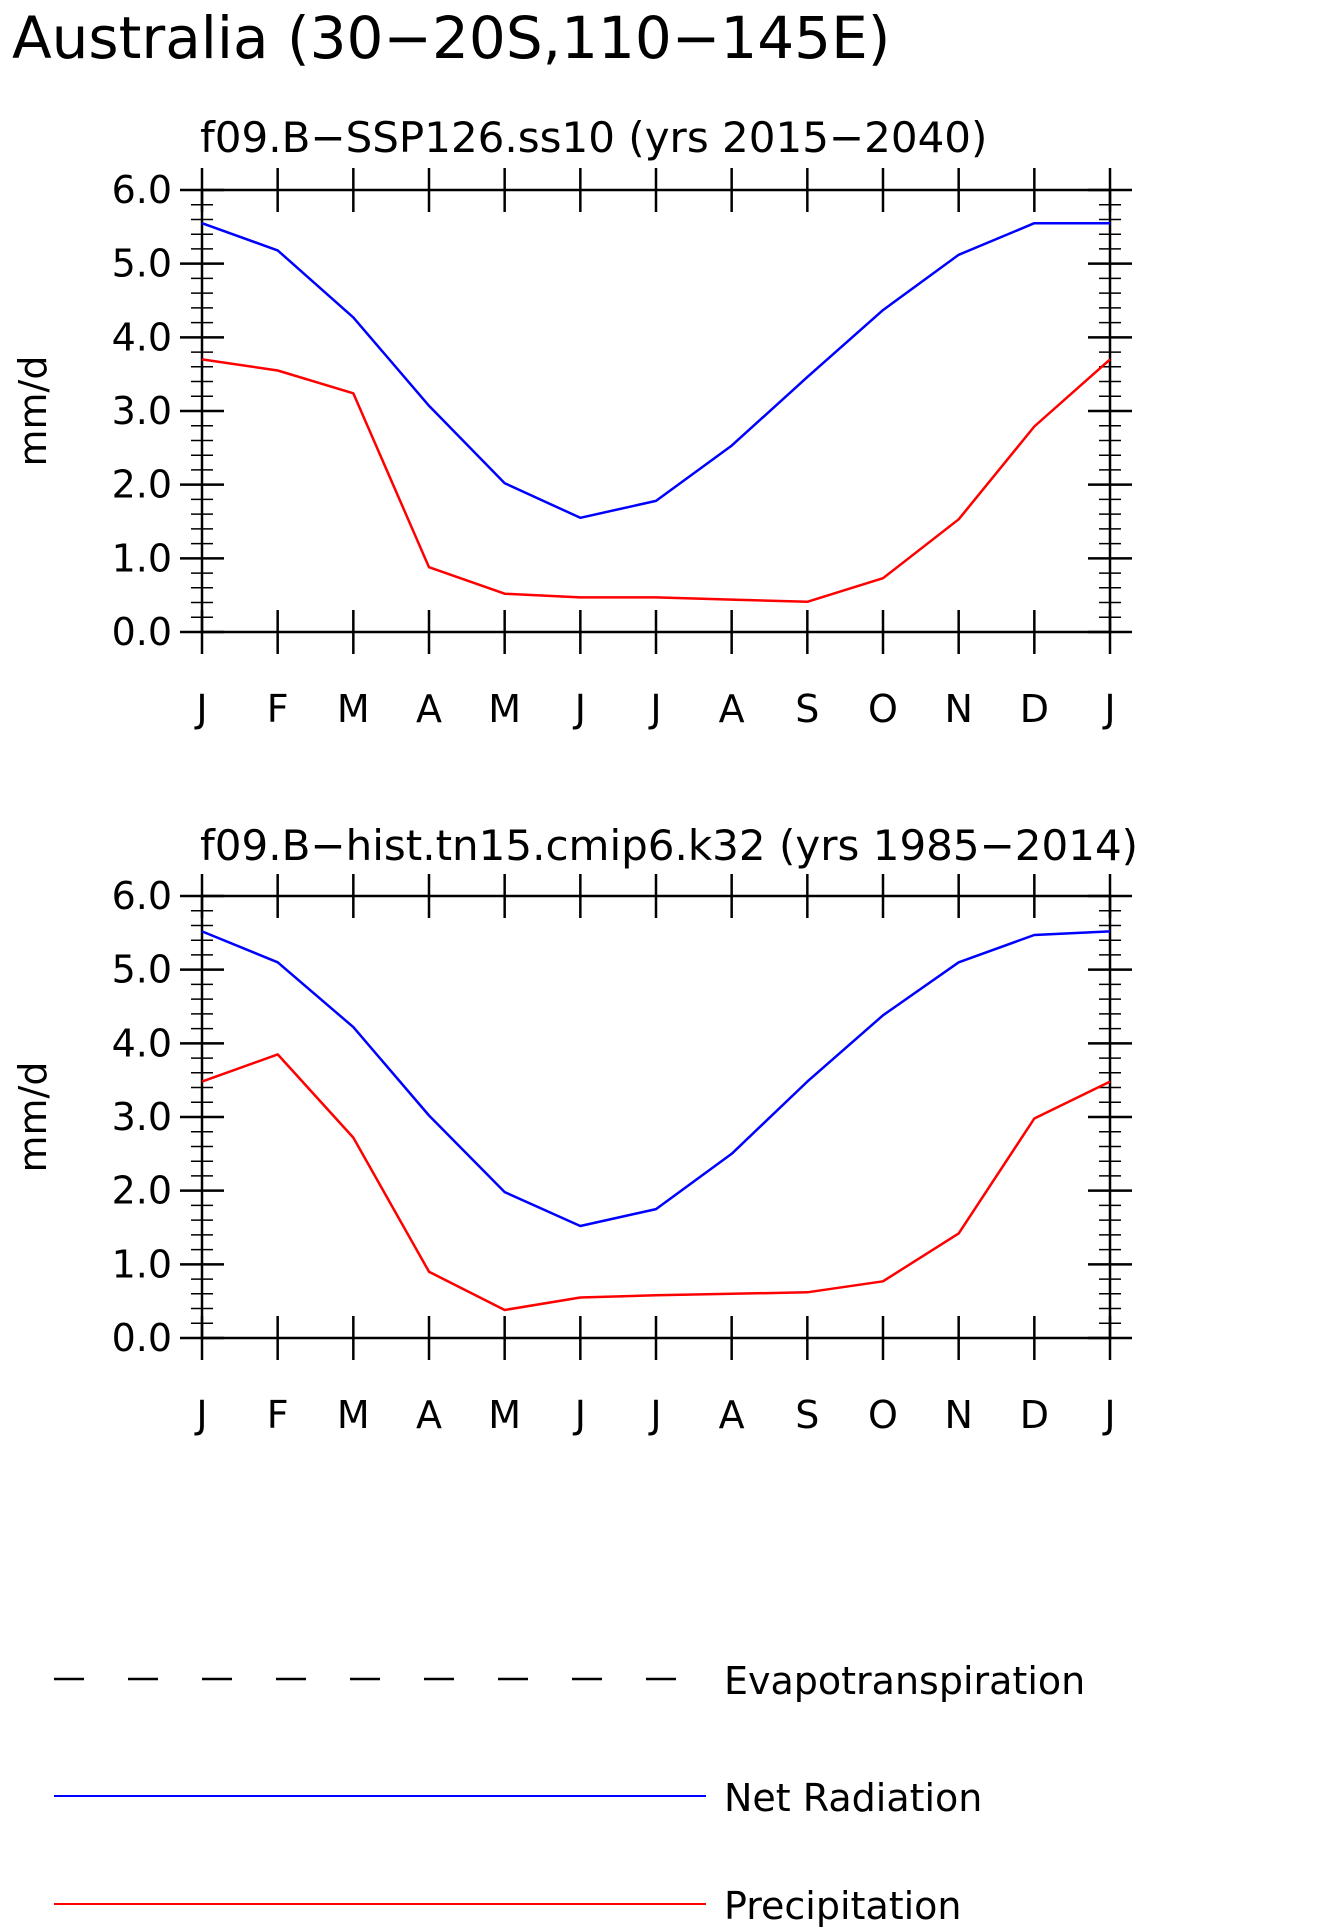  What do you see at coordinates (593, 137) in the screenshot?
I see `panel-title: f09.B−SSP126.ss10 (yrs 2015−2040)` at bounding box center [593, 137].